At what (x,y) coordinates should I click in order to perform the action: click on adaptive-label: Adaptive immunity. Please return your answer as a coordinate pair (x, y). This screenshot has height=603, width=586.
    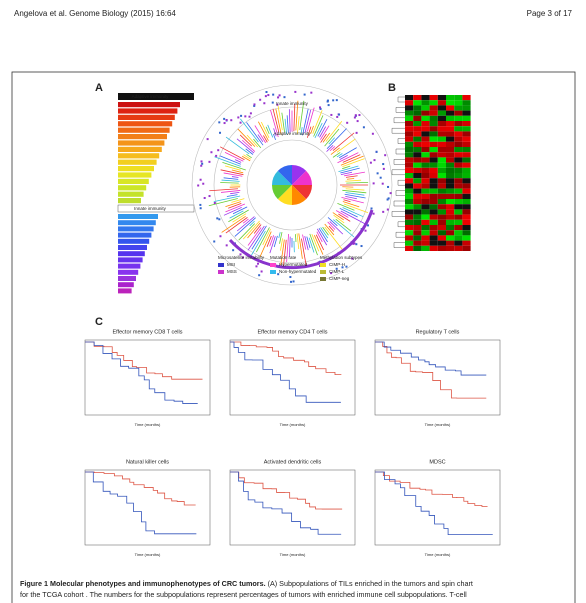
    Looking at the image, I should click on (151, 96).